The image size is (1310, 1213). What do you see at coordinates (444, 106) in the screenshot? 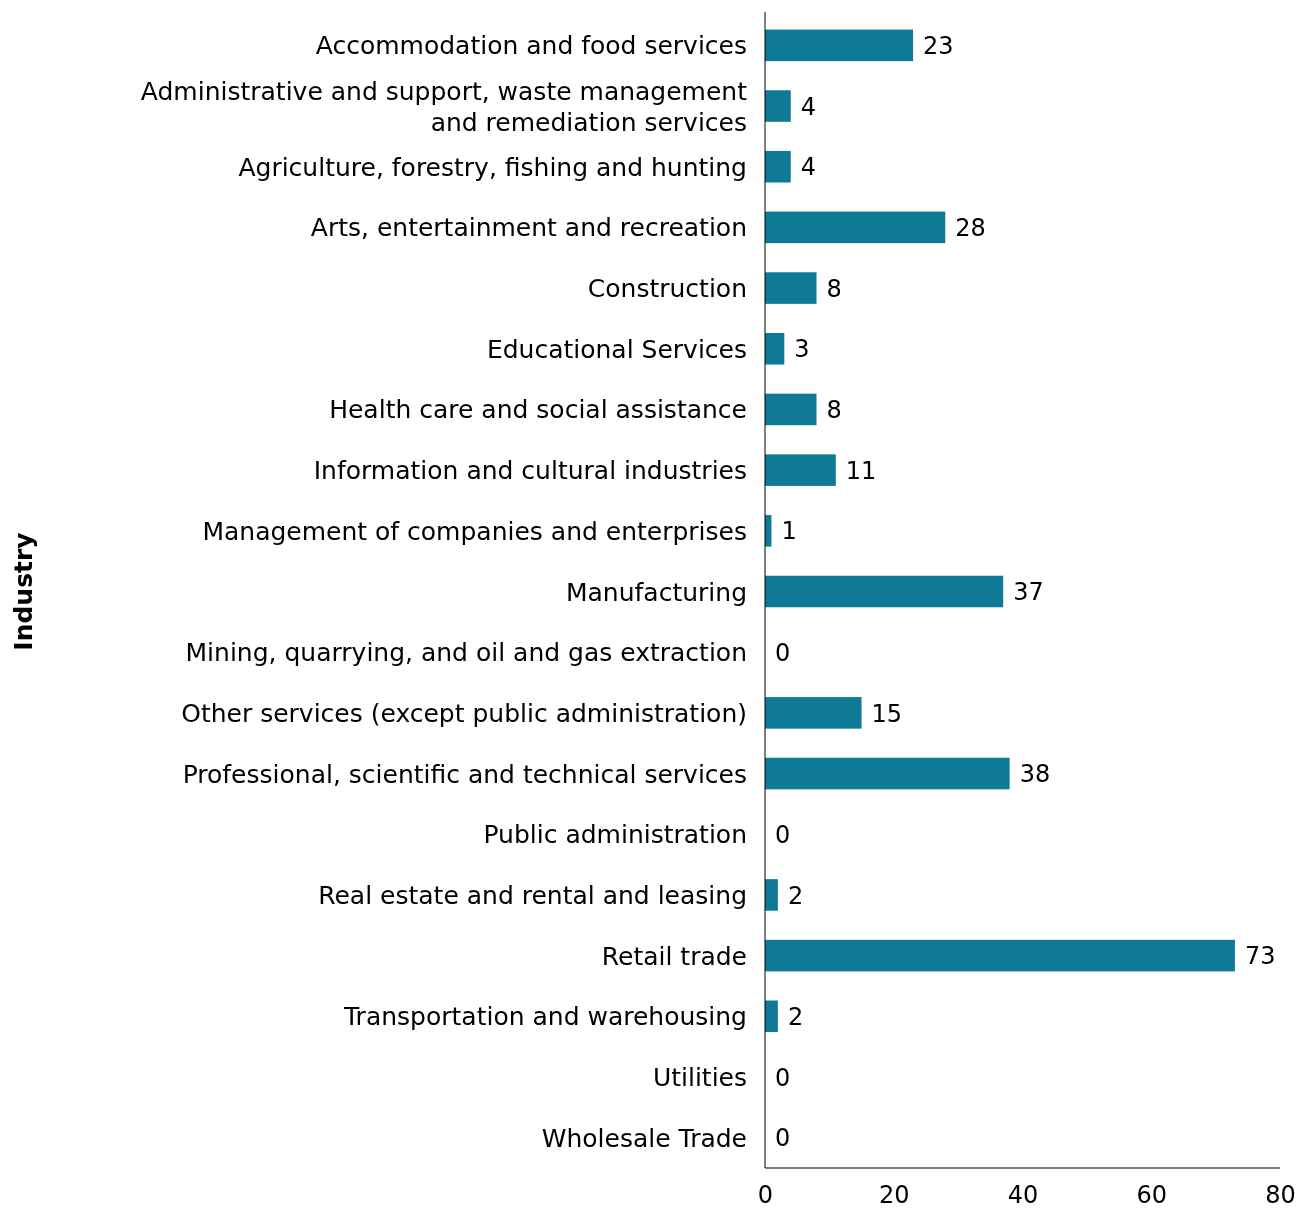
I see `y-tick-label: Administrative and support, waste management and remediation services` at bounding box center [444, 106].